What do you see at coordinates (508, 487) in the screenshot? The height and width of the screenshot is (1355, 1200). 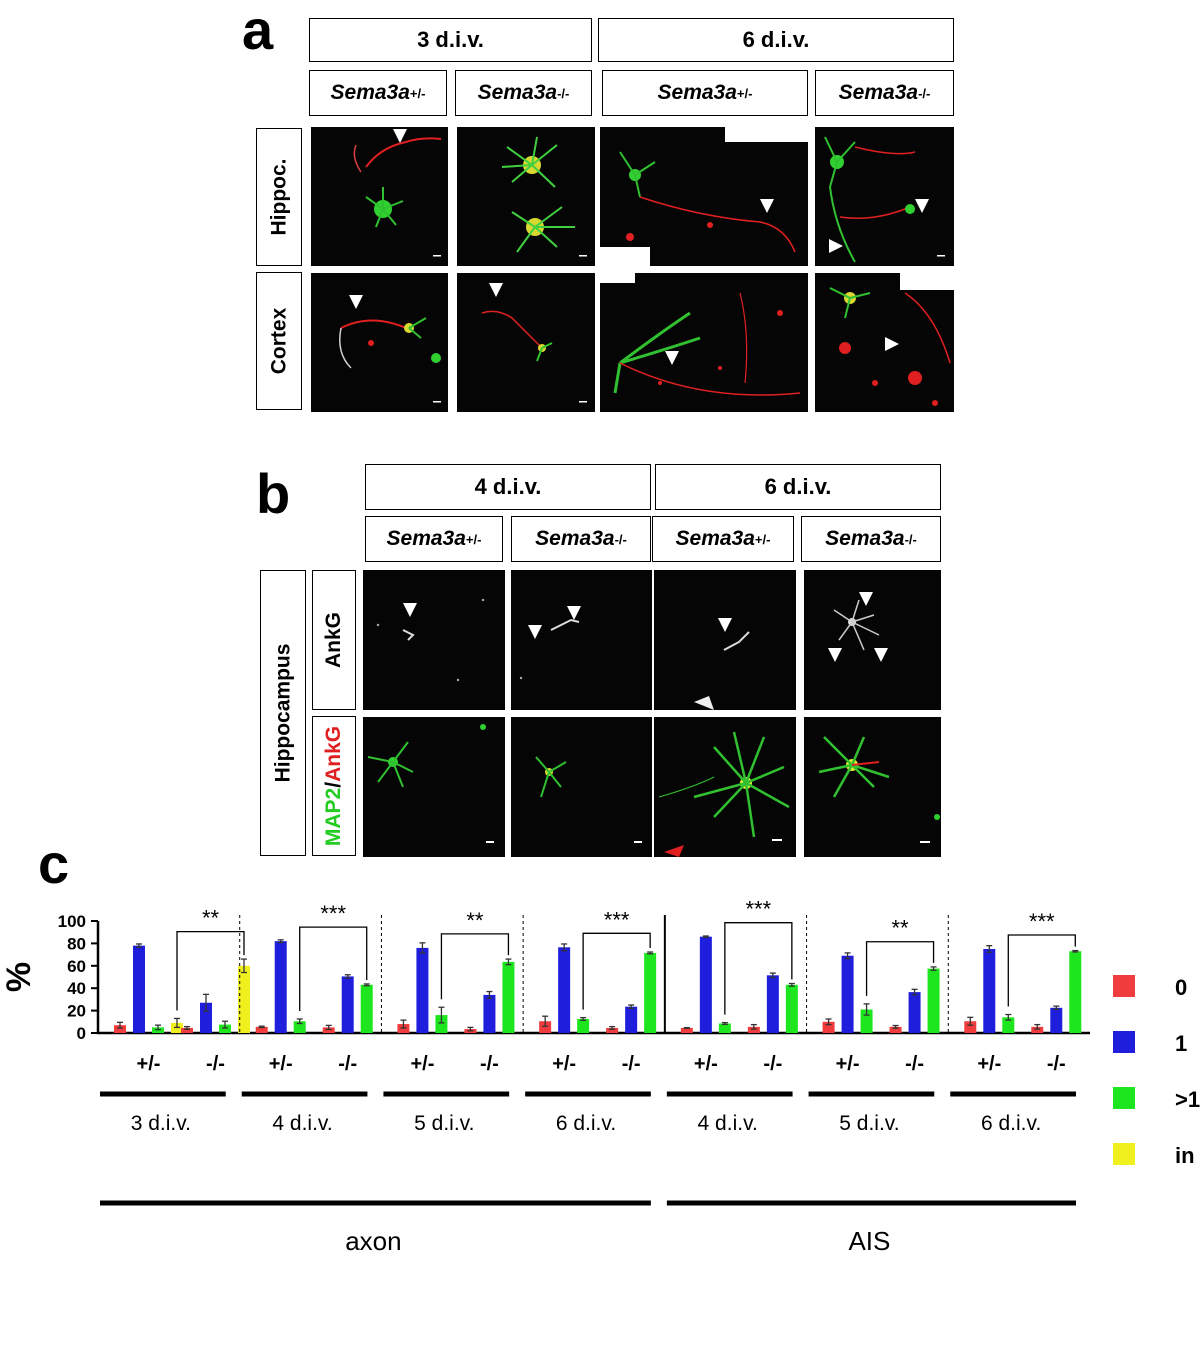 I see `b-group-4div: 4 d.i.v.` at bounding box center [508, 487].